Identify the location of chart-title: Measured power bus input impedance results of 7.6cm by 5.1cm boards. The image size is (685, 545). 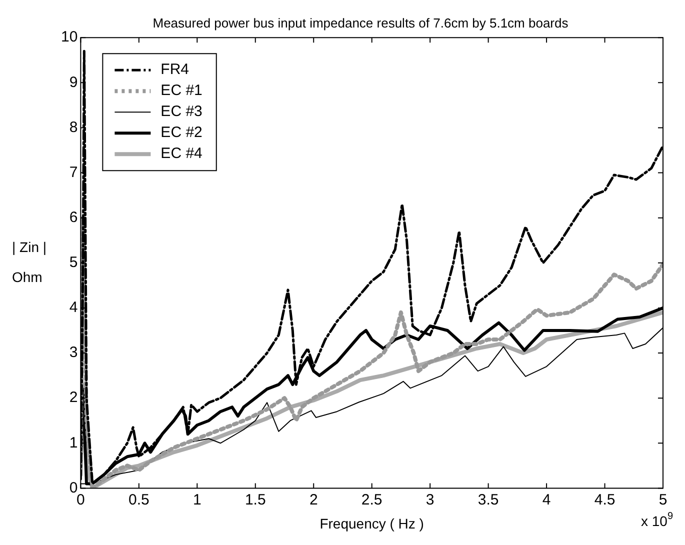
(360, 22).